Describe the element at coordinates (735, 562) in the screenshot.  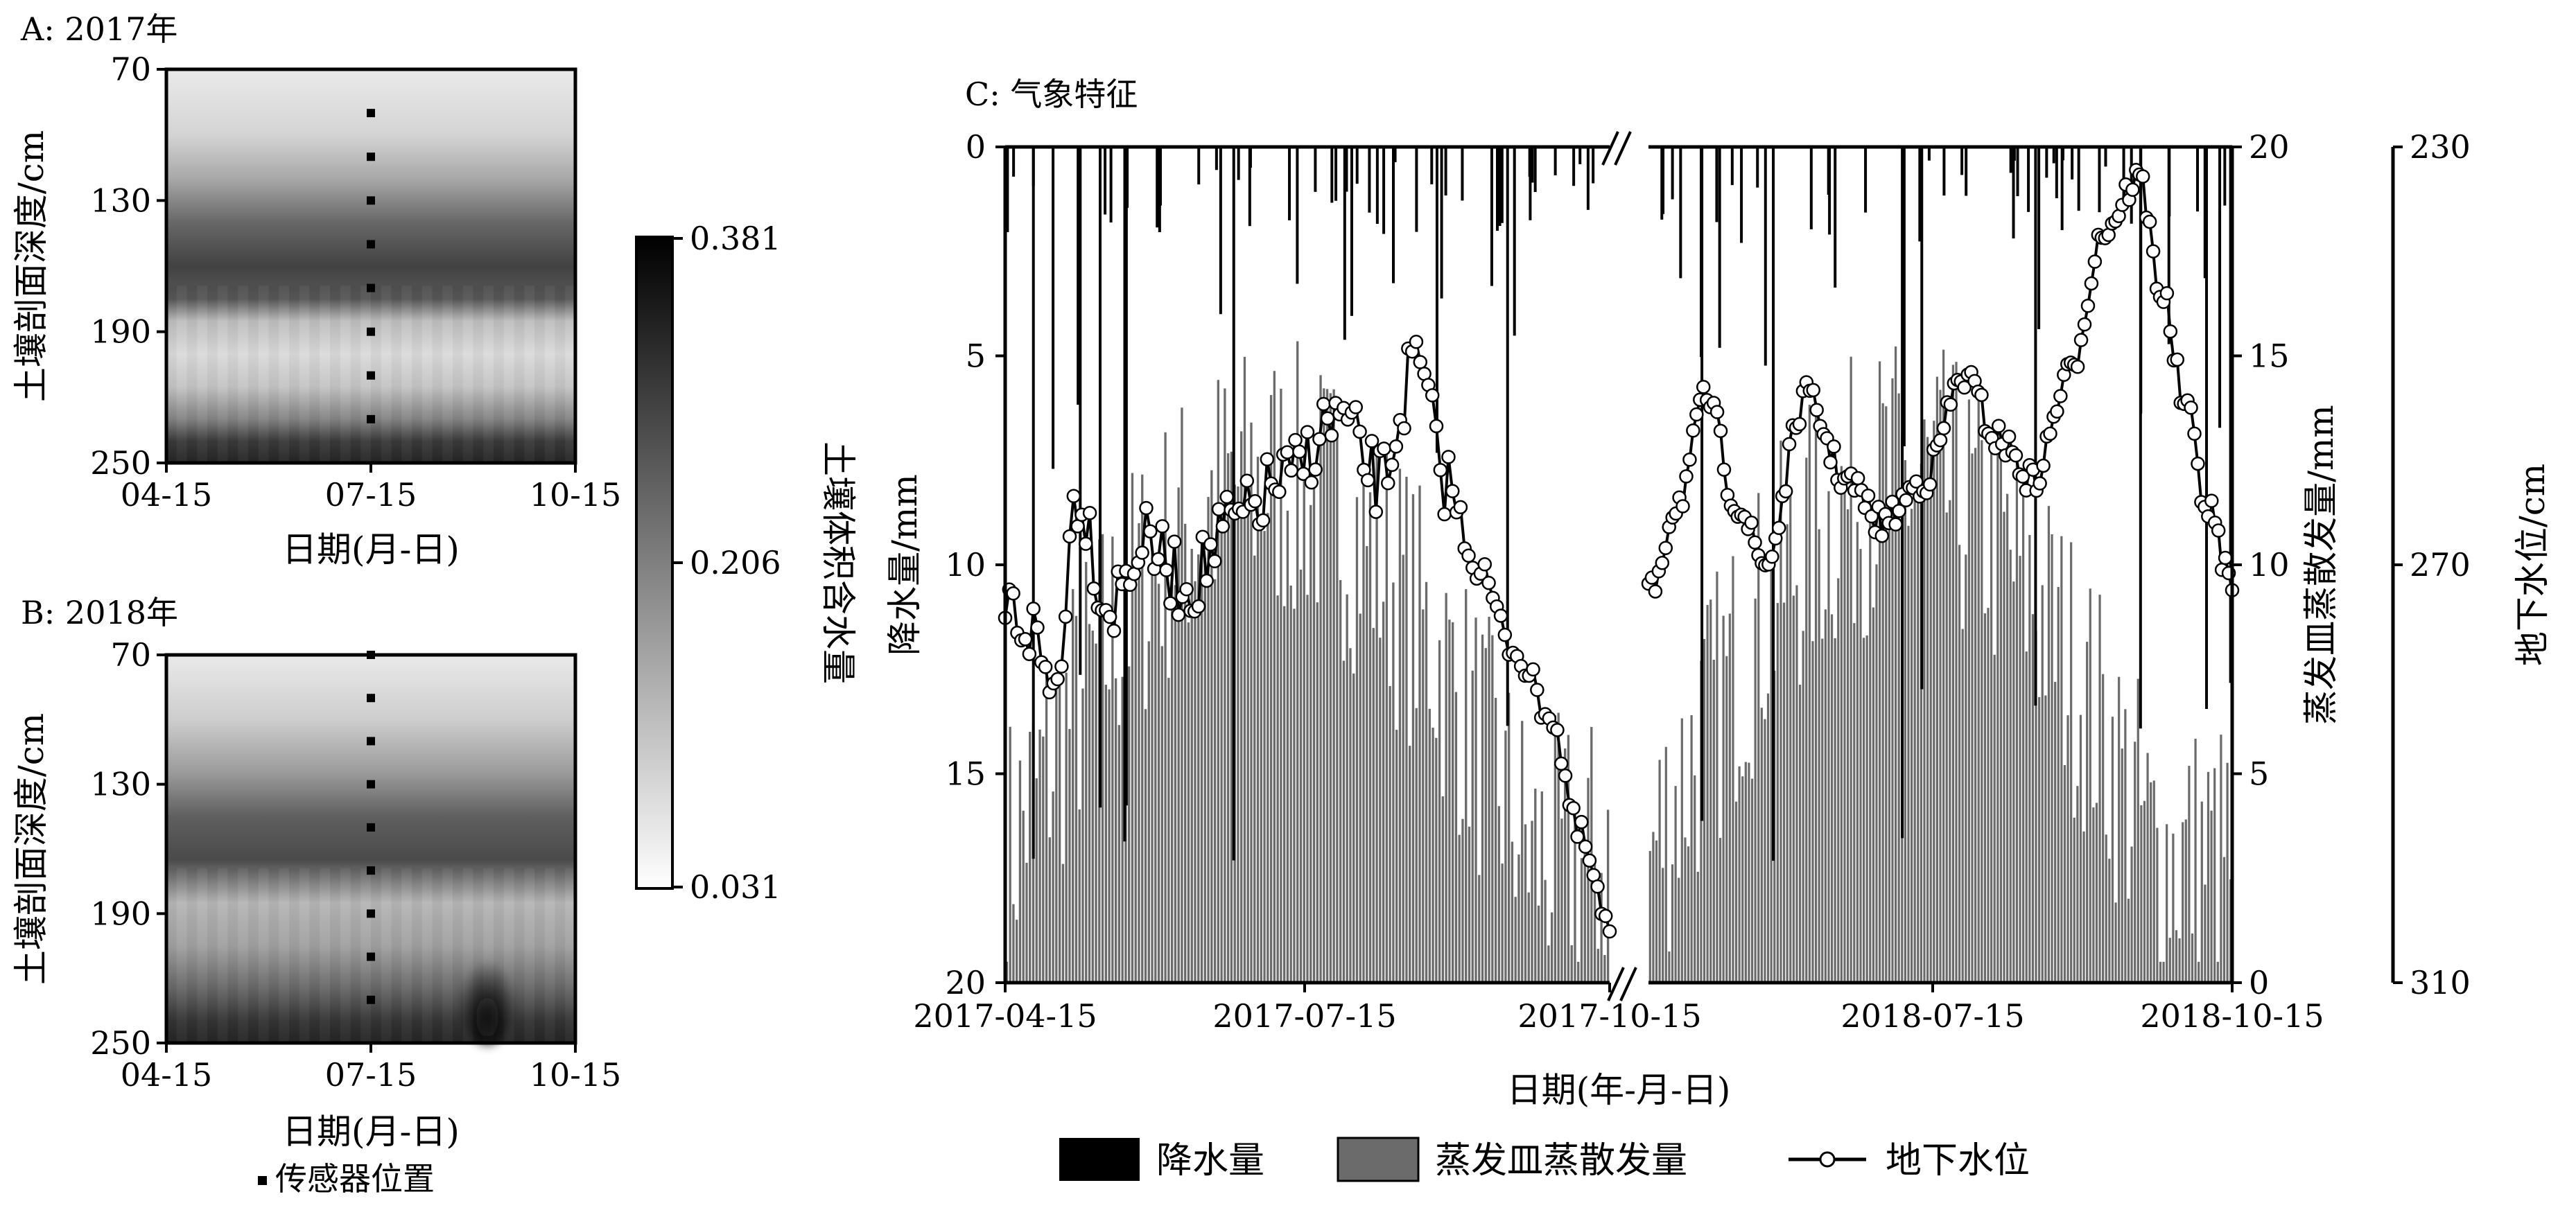
I see `colorbar-tick-mid: 0.206` at that location.